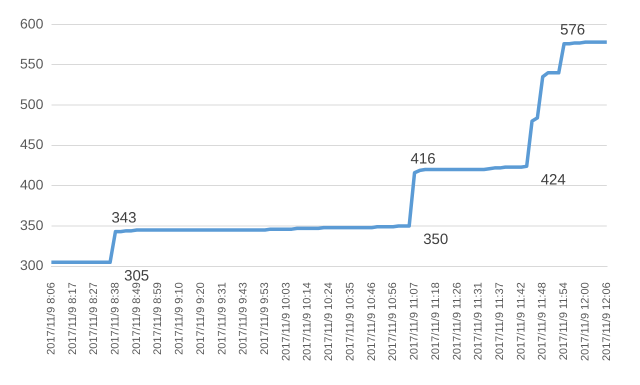  What do you see at coordinates (435, 239) in the screenshot?
I see `data-label: 350` at bounding box center [435, 239].